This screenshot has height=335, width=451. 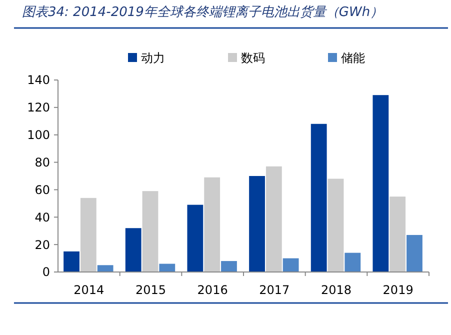 I want to click on y-tick-label: 140, so click(x=38, y=80).